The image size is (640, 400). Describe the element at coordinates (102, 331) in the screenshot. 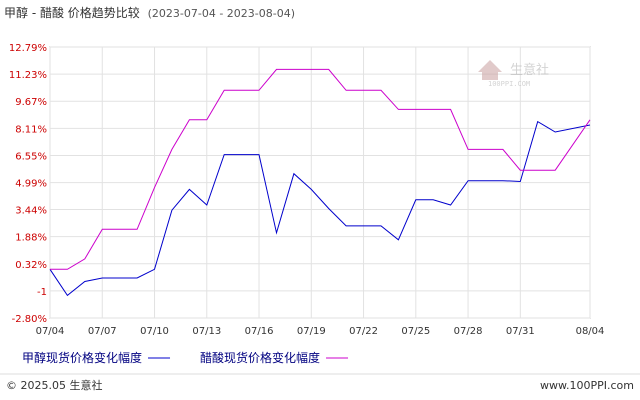

I see `x-tick-label: 07/07` at that location.